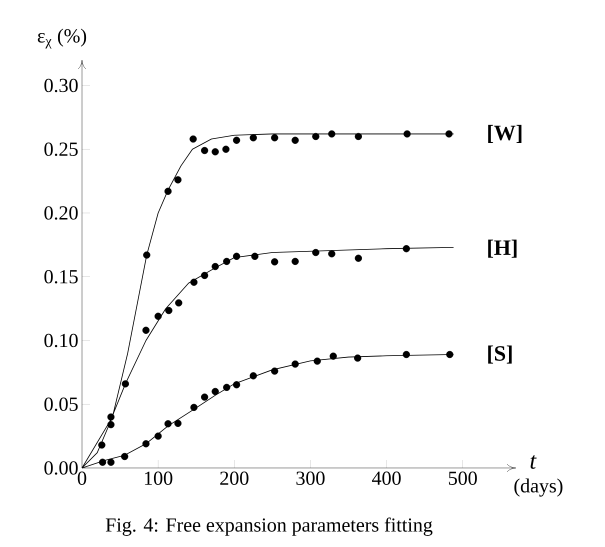 The width and height of the screenshot is (605, 547). Describe the element at coordinates (502, 249) in the screenshot. I see `text: [H]` at that location.